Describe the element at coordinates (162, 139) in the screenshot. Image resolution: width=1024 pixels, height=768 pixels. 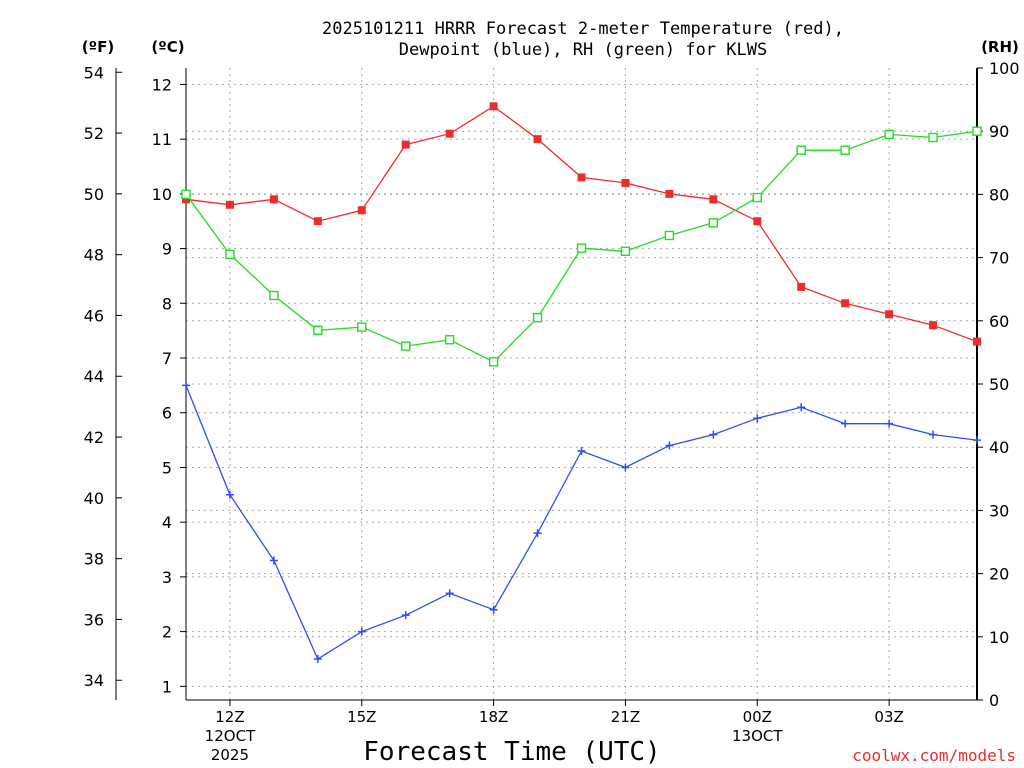
I see `c-tick-label: 11` at that location.